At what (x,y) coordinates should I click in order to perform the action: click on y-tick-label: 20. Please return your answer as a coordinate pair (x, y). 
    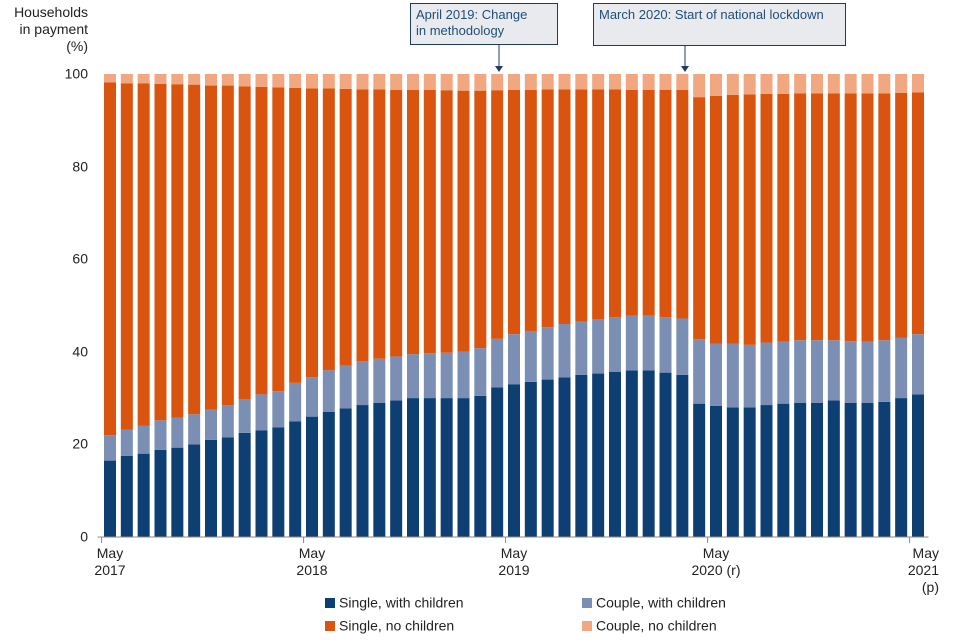
    Looking at the image, I should click on (80, 443).